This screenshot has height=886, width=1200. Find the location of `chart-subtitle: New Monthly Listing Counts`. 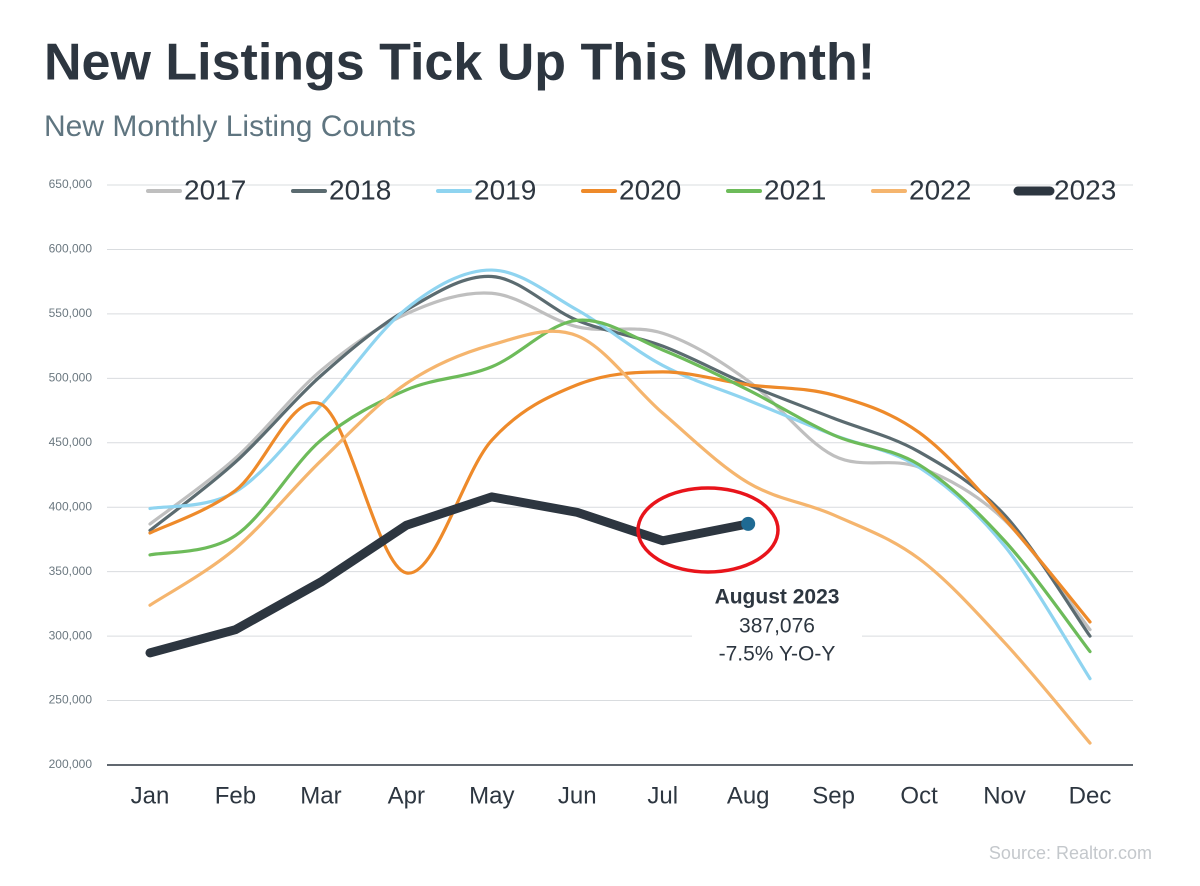

chart-subtitle: New Monthly Listing Counts is located at coordinates (230, 126).